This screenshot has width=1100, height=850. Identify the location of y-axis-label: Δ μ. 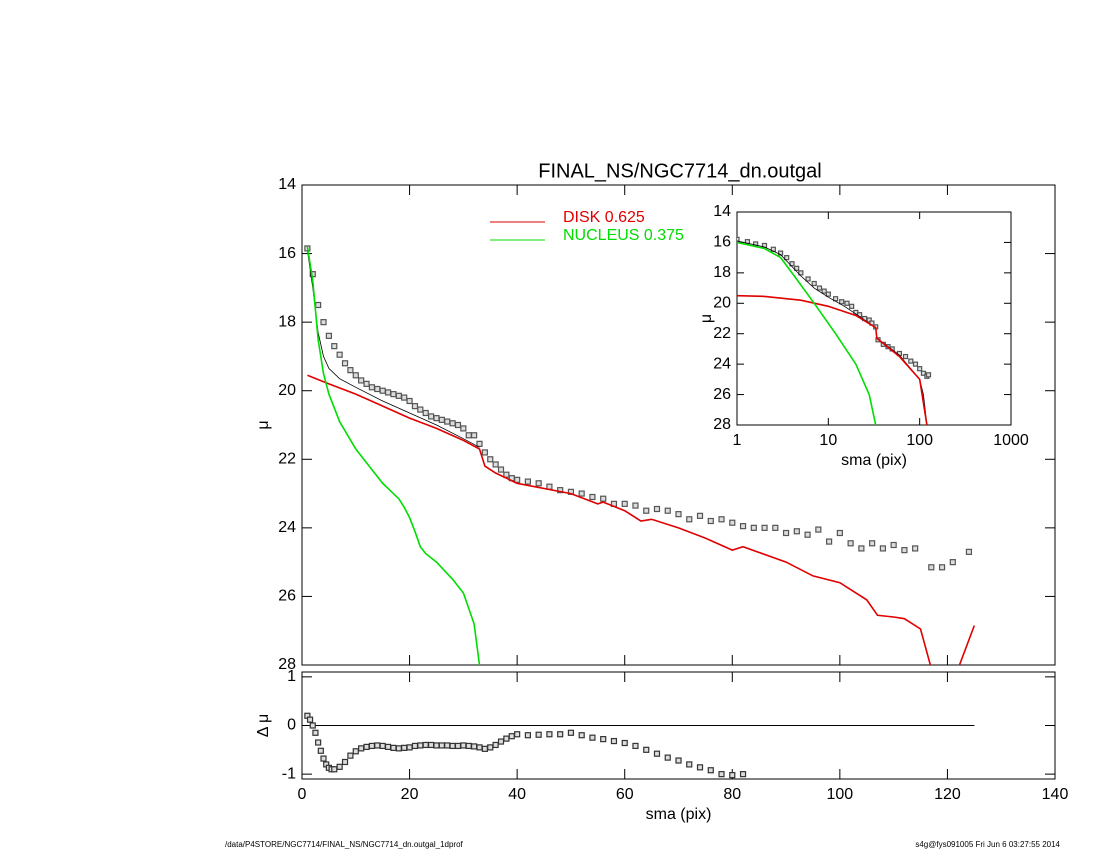
(263, 725).